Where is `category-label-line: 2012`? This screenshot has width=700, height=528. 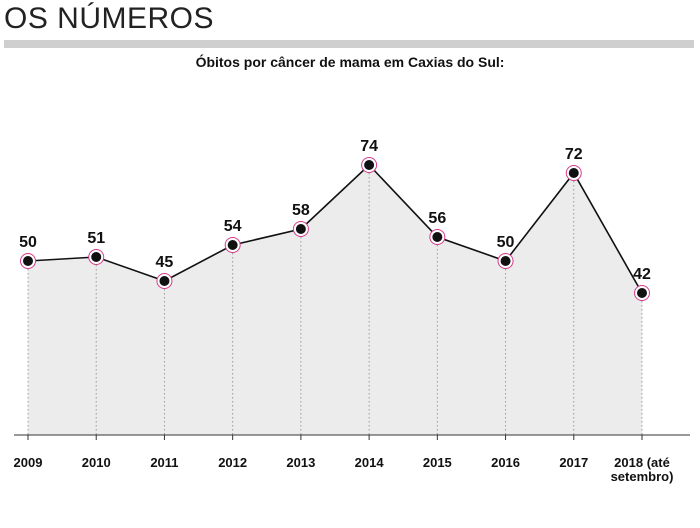
category-label-line: 2012 is located at coordinates (232, 462).